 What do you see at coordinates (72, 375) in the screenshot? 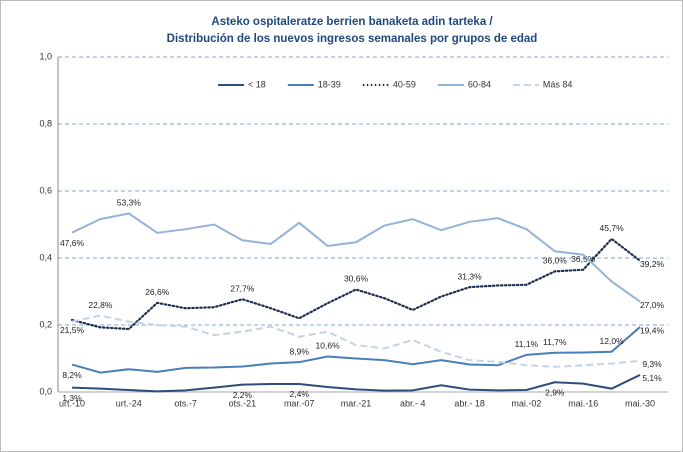
I see `value-label: 8,2%` at bounding box center [72, 375].